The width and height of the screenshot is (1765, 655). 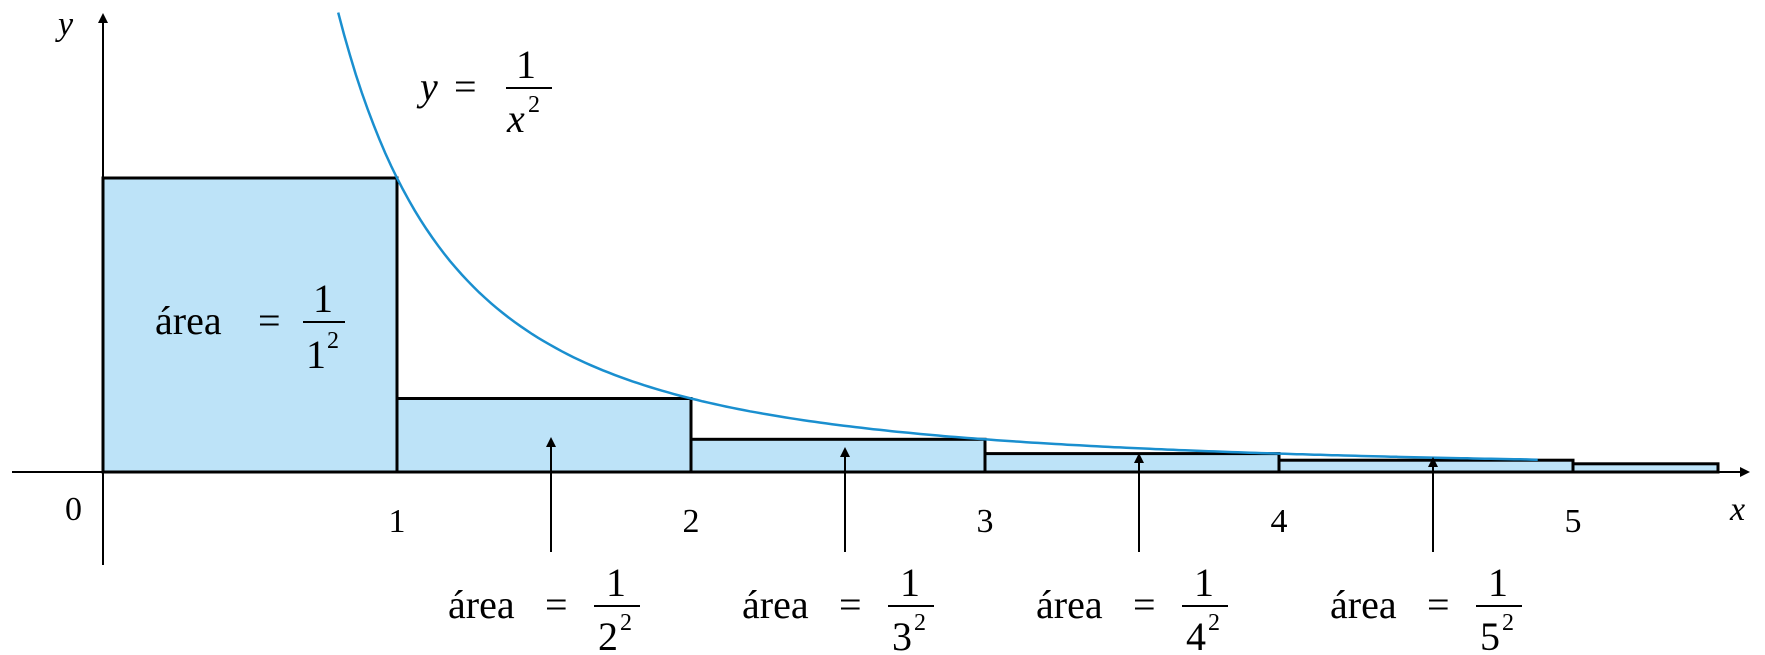 I want to click on area-label-4: área = 1 4 2, so click(x=1132, y=607).